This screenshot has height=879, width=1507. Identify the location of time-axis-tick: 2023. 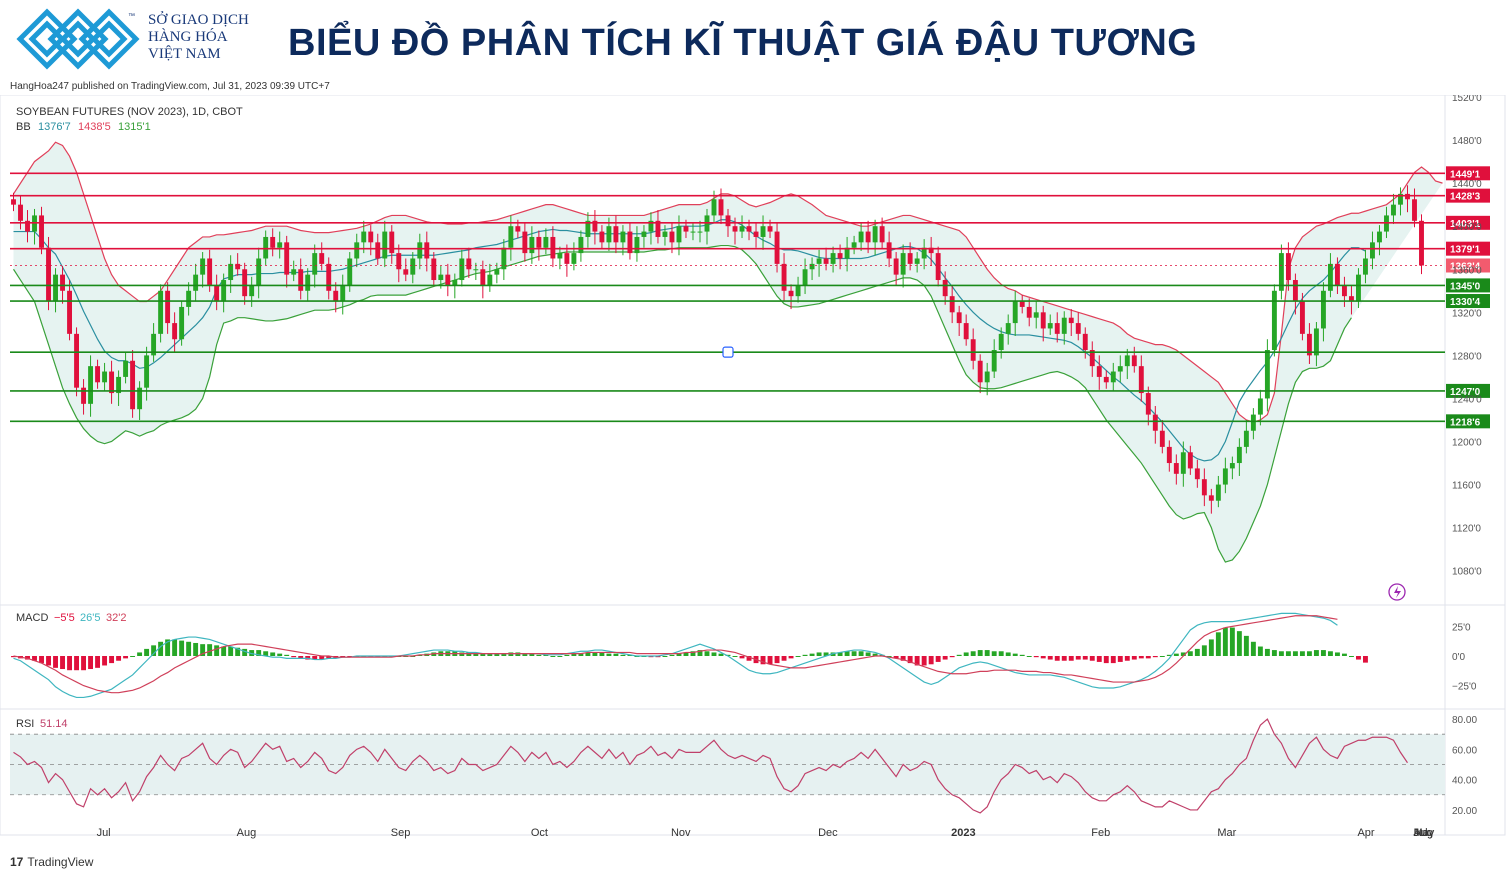
(963, 833).